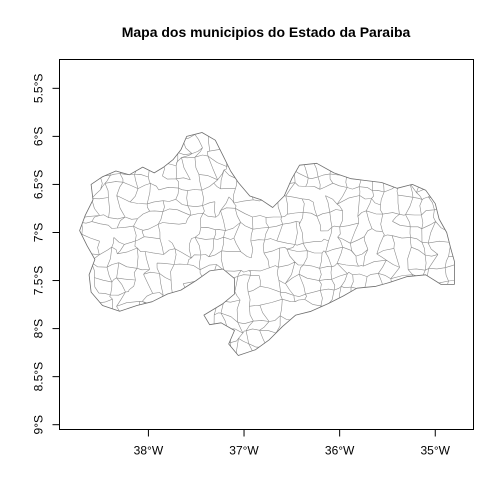 The height and width of the screenshot is (504, 504). I want to click on y-tick-label: 9°S, so click(39, 424).